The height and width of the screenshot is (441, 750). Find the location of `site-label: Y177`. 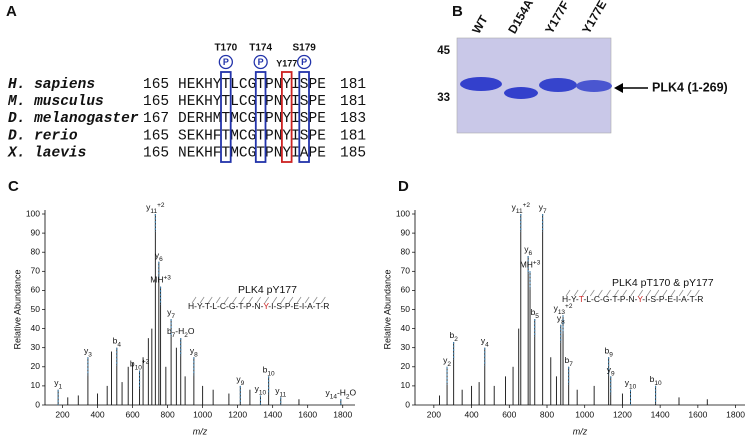

site-label: Y177 is located at coordinates (286, 63).